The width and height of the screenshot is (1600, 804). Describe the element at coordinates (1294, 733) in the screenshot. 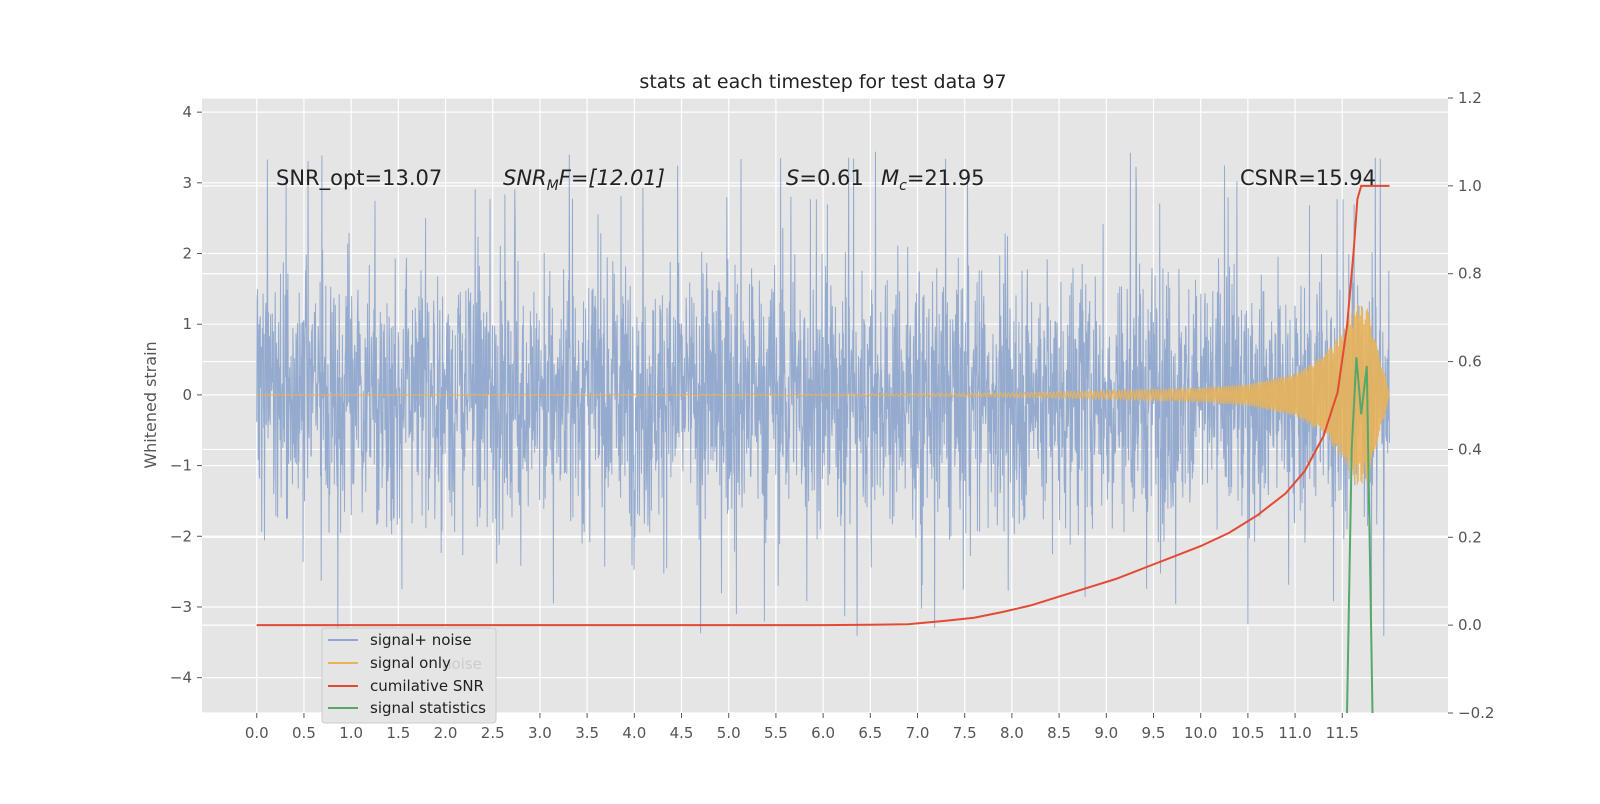

I see `x-tick-label: 11.0` at that location.